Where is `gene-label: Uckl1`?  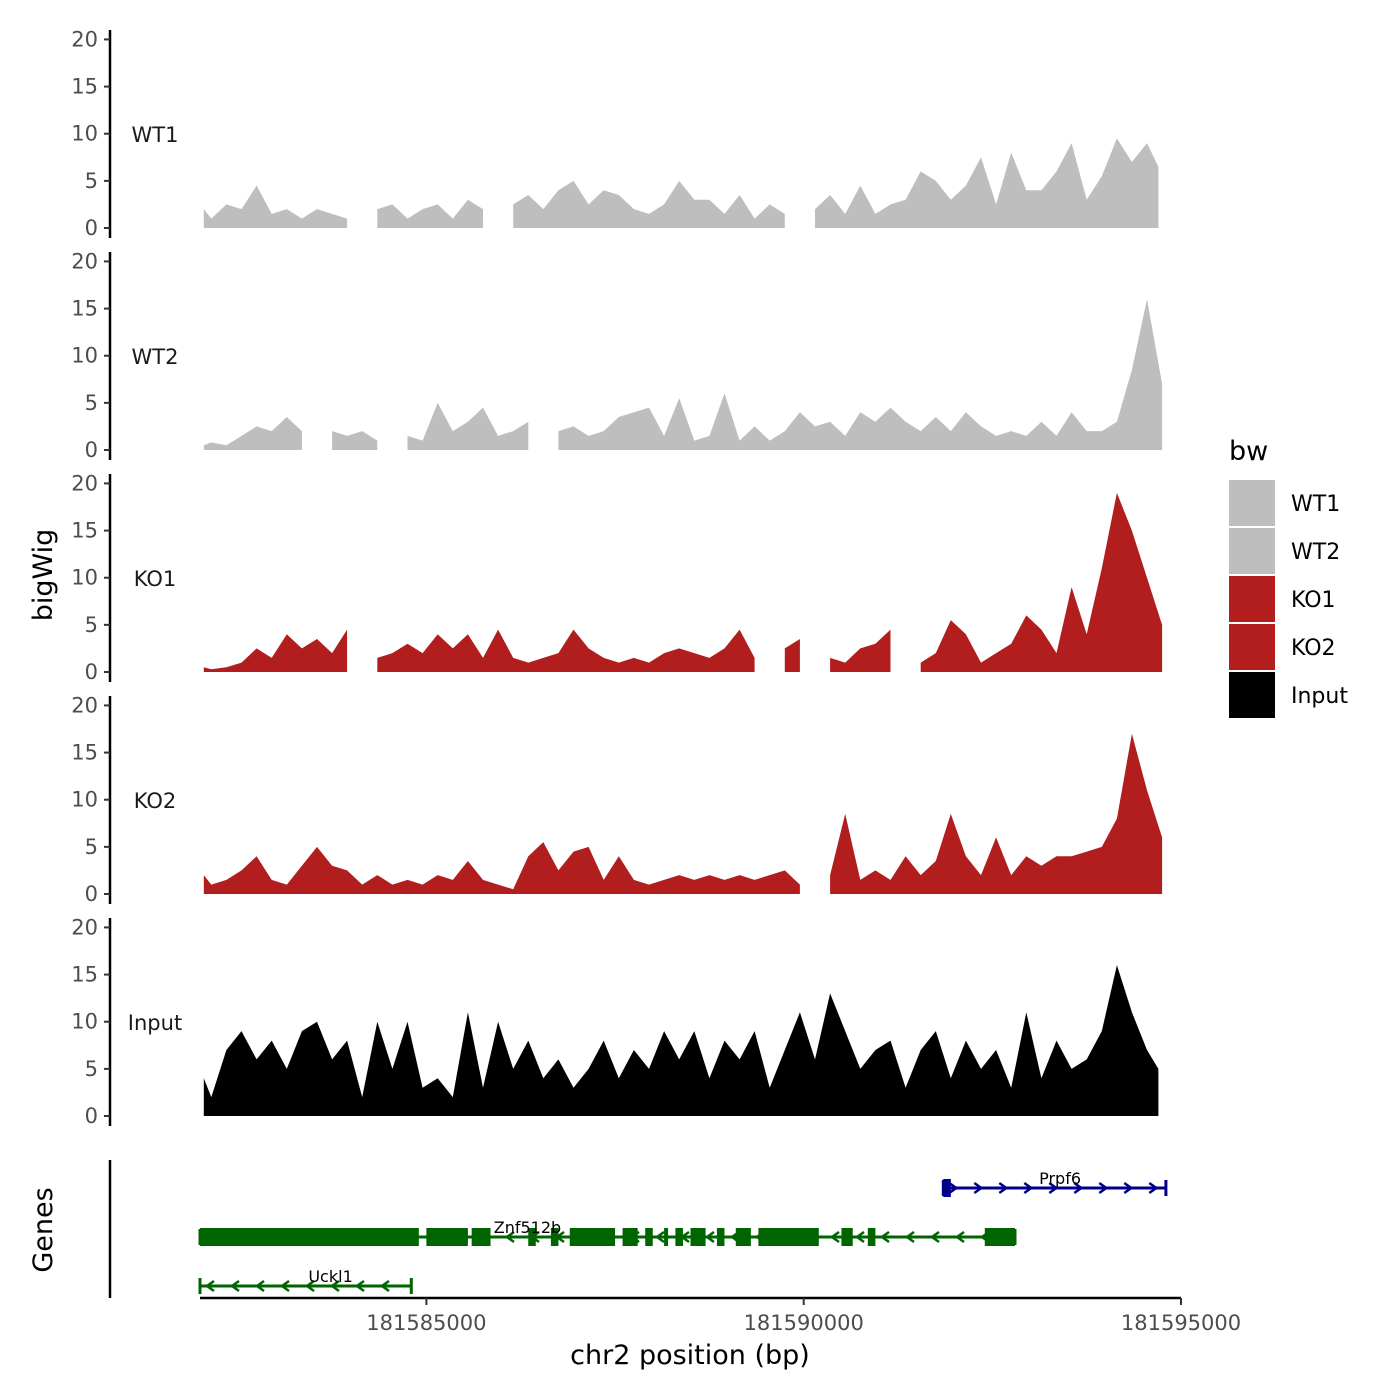 gene-label: Uckl1 is located at coordinates (330, 1276).